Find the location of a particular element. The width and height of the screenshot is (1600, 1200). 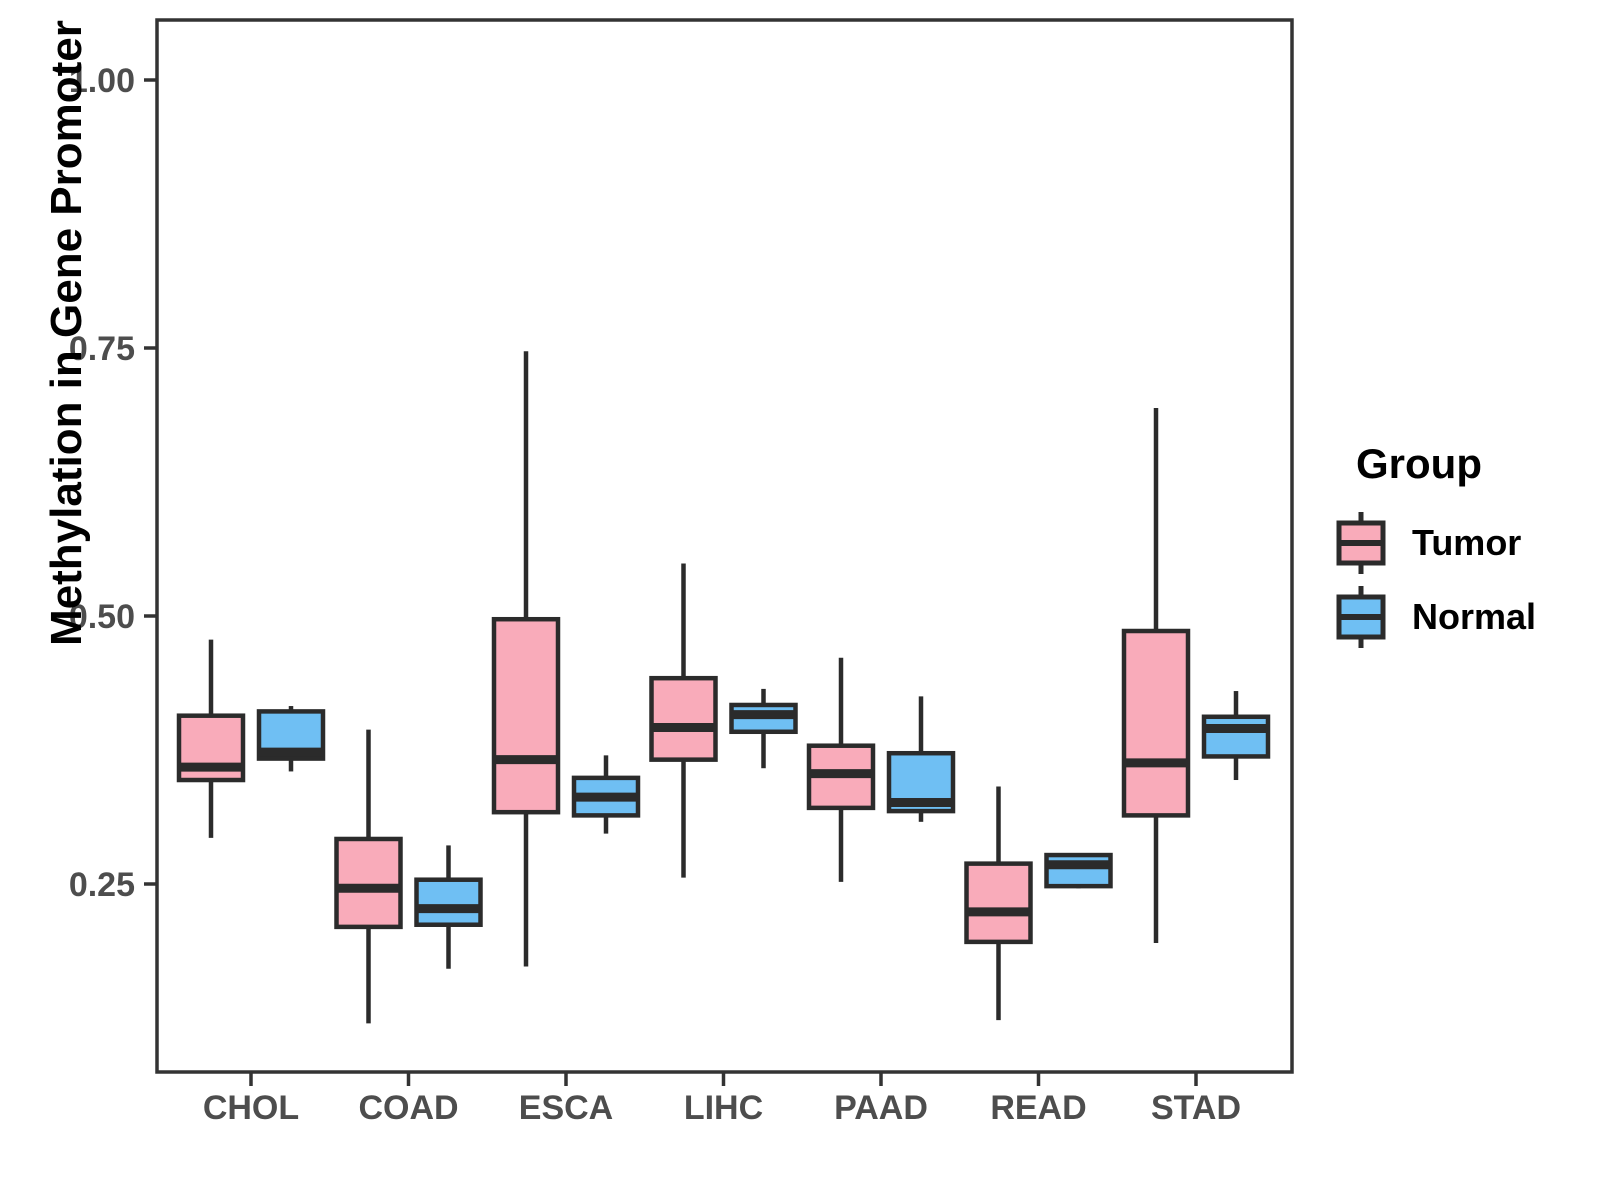

y-axis-title: Methylation in Gene Promoter is located at coordinates (66, 333).